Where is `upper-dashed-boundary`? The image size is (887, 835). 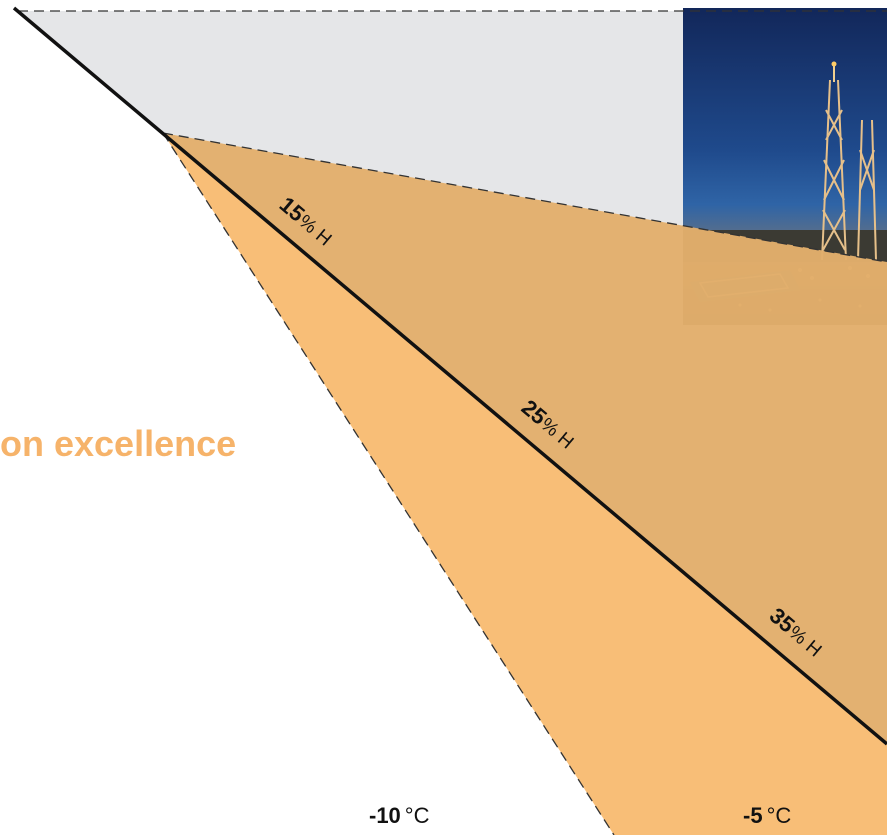 upper-dashed-boundary is located at coordinates (524, 197).